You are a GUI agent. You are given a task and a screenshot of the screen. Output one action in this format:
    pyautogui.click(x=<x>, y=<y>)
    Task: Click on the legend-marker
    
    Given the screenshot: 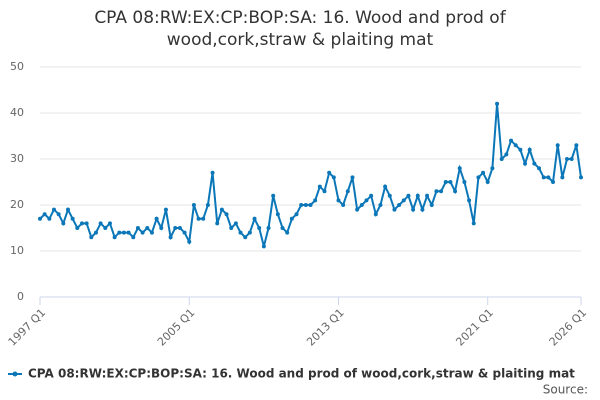 What is the action you would take?
    pyautogui.click(x=15, y=374)
    